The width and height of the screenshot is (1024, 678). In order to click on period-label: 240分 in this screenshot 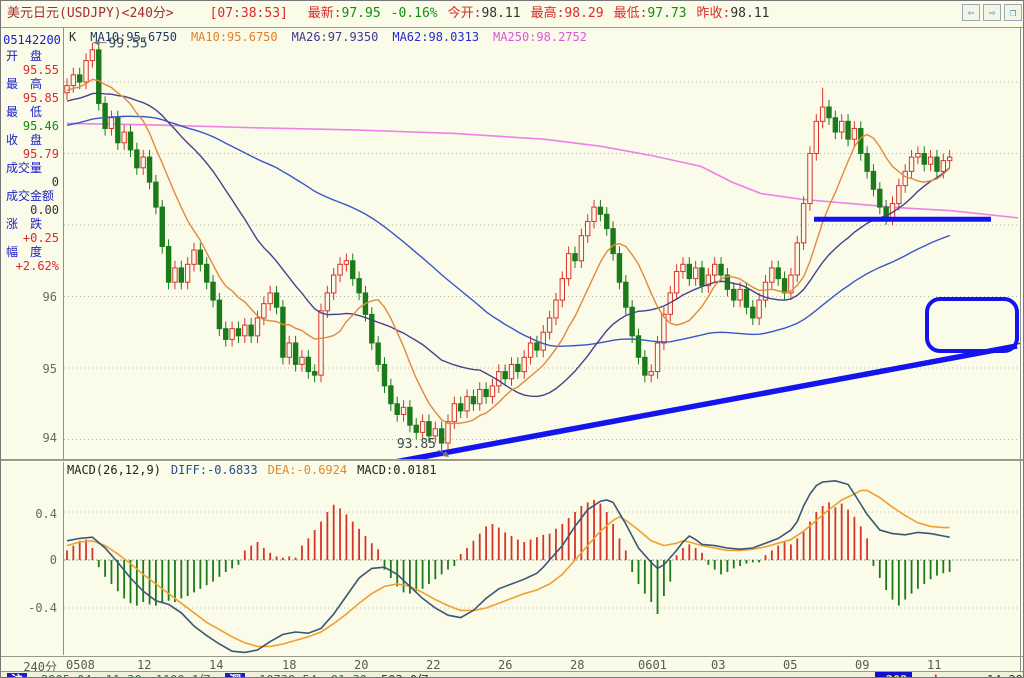, I will do `click(40, 667)`.